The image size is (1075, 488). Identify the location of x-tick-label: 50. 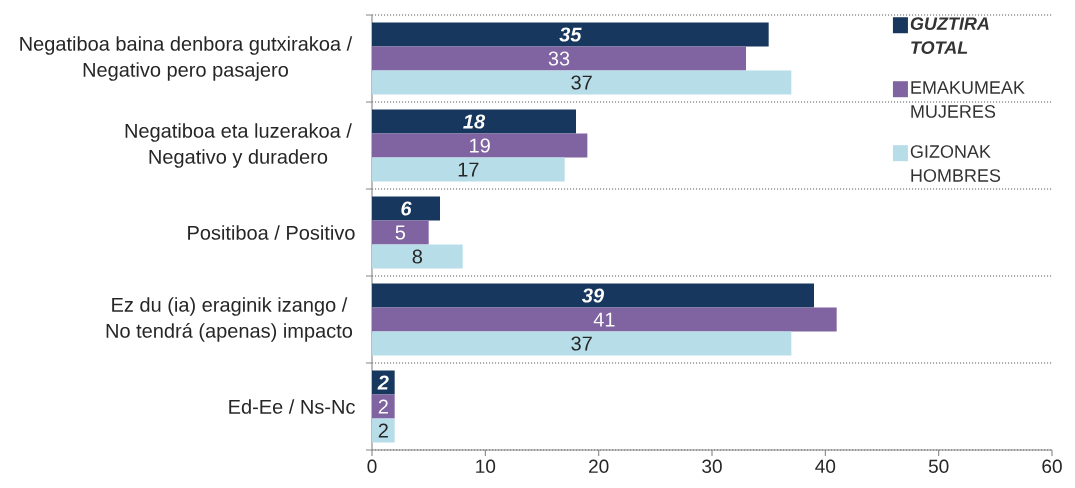
(938, 466).